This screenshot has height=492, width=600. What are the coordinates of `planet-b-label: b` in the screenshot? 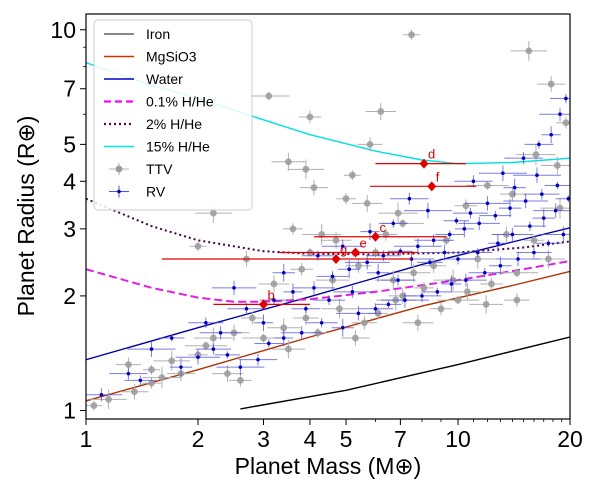 It's located at (270, 294).